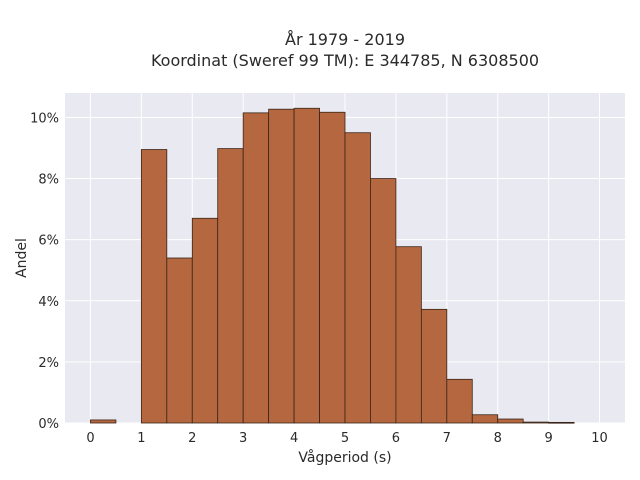 The height and width of the screenshot is (480, 640). I want to click on y-tick-label: 8%, so click(48, 180).